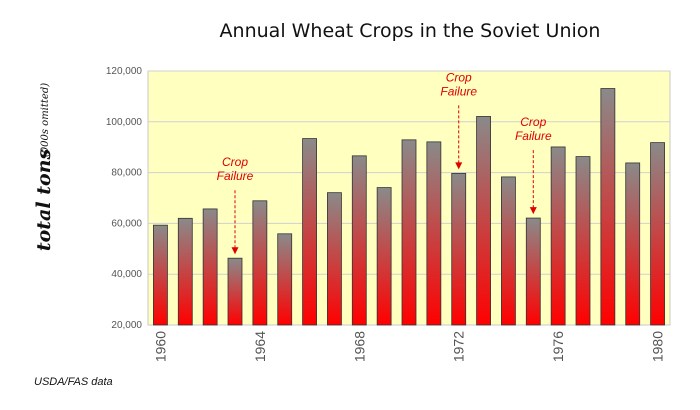 Image resolution: width=700 pixels, height=410 pixels. What do you see at coordinates (126, 325) in the screenshot?
I see `y-tick-label: 20,000` at bounding box center [126, 325].